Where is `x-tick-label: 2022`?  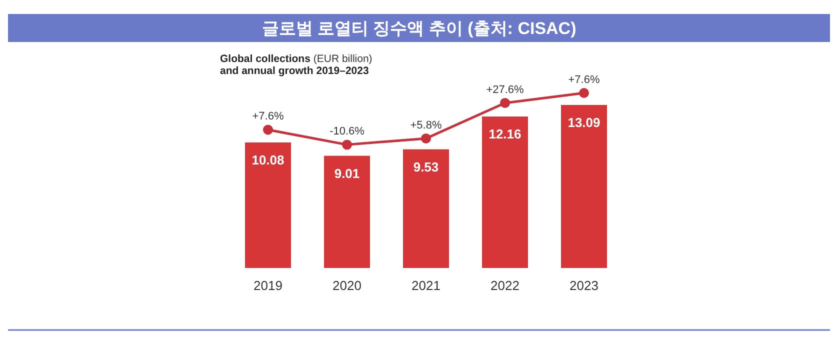 x-tick-label: 2022 is located at coordinates (505, 285).